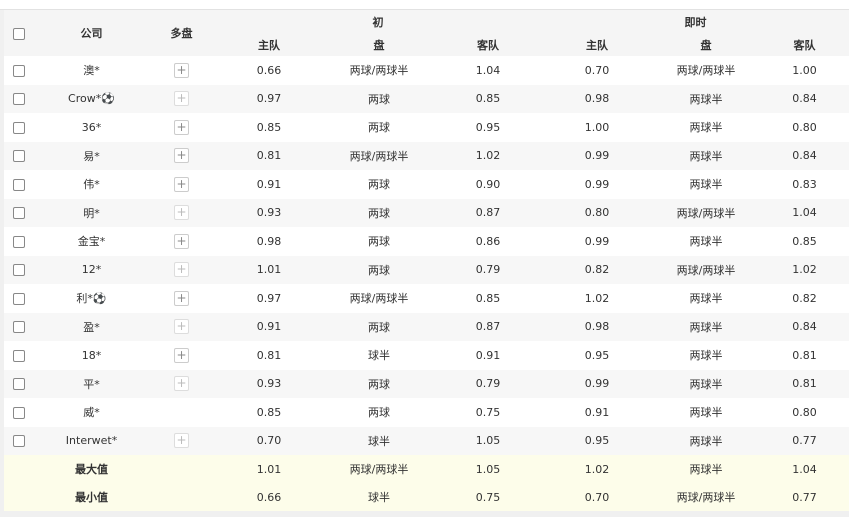 This screenshot has width=849, height=517. I want to click on table-row: 明* +0.93 两球 0.87 0.80 两球/两球半 1.04, so click(426, 212).